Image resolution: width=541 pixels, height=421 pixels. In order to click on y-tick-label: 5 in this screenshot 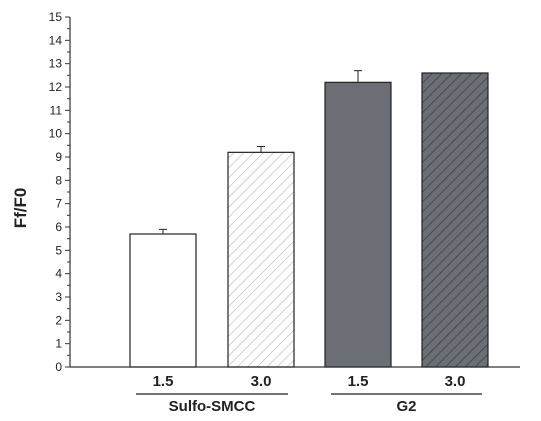, I will do `click(58, 250)`.